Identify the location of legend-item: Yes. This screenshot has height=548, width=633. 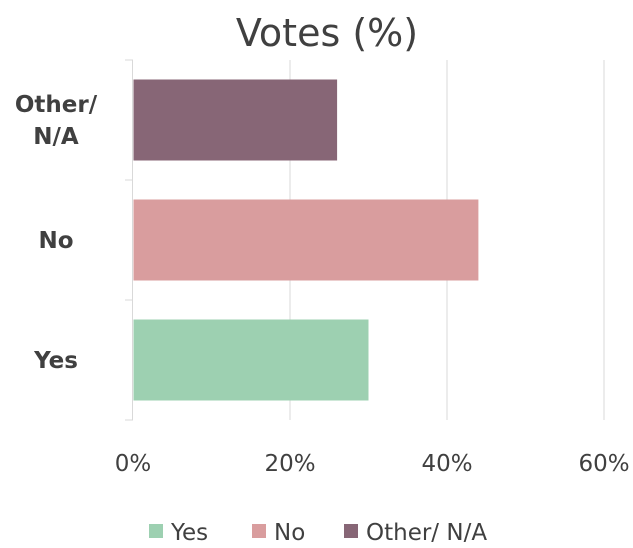
(178, 533).